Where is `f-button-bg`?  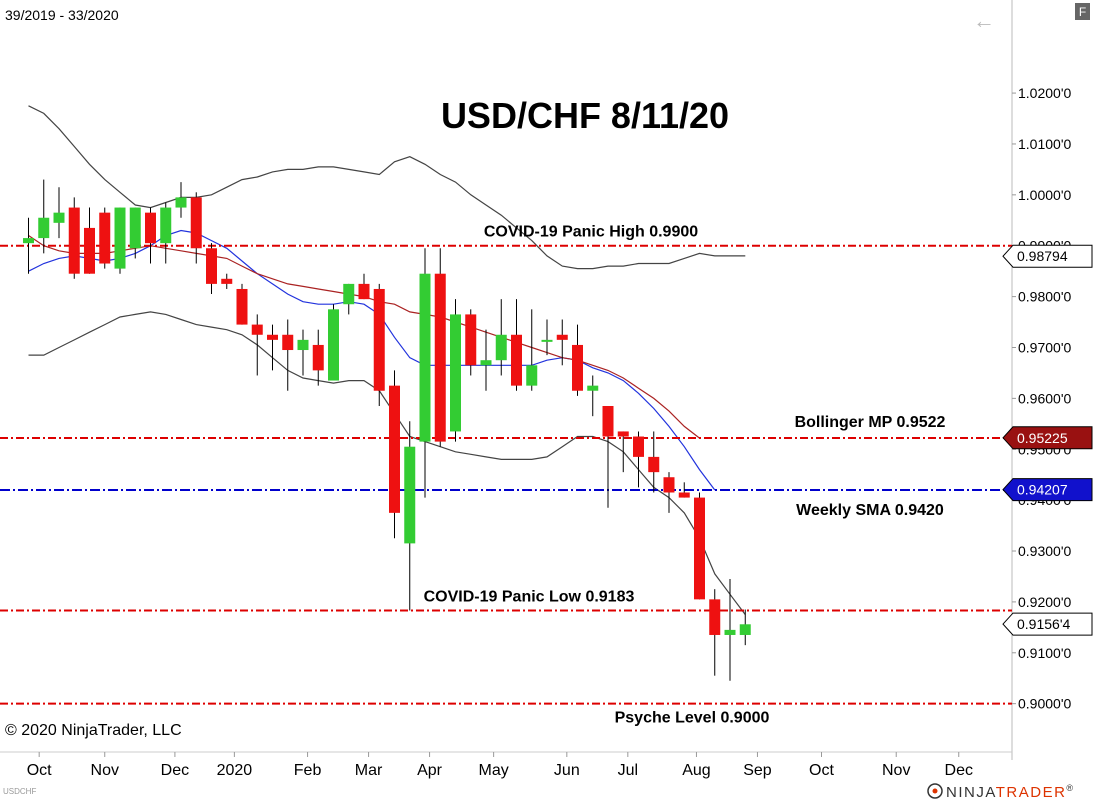
f-button-bg is located at coordinates (1082, 11).